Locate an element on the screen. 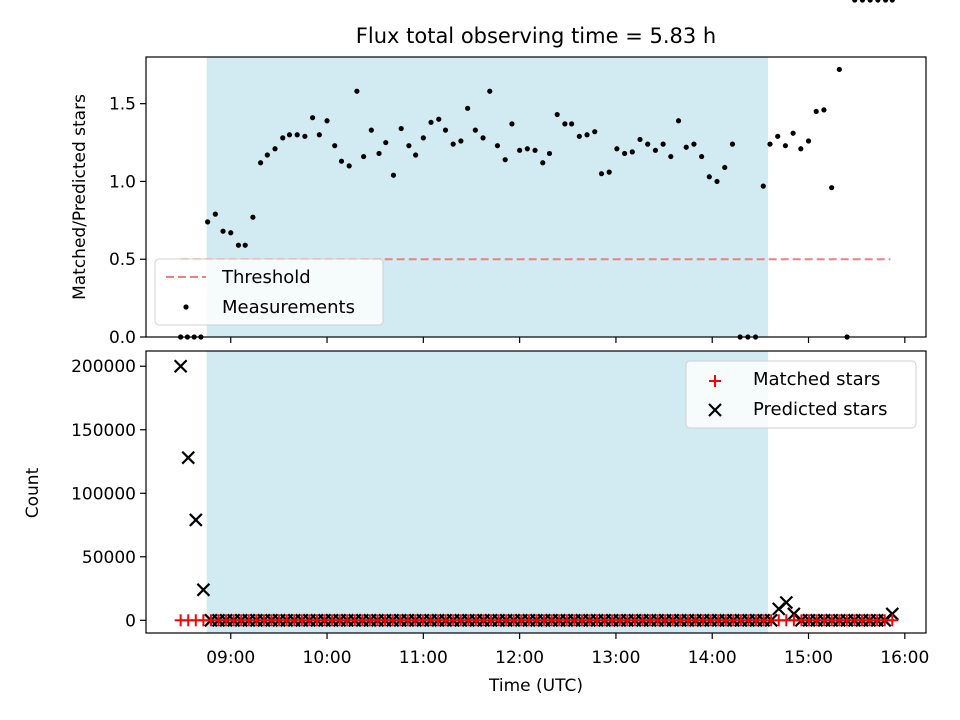 Image resolution: width=960 pixels, height=720 pixels. bottom-y-tick-label: 0 is located at coordinates (130, 621).